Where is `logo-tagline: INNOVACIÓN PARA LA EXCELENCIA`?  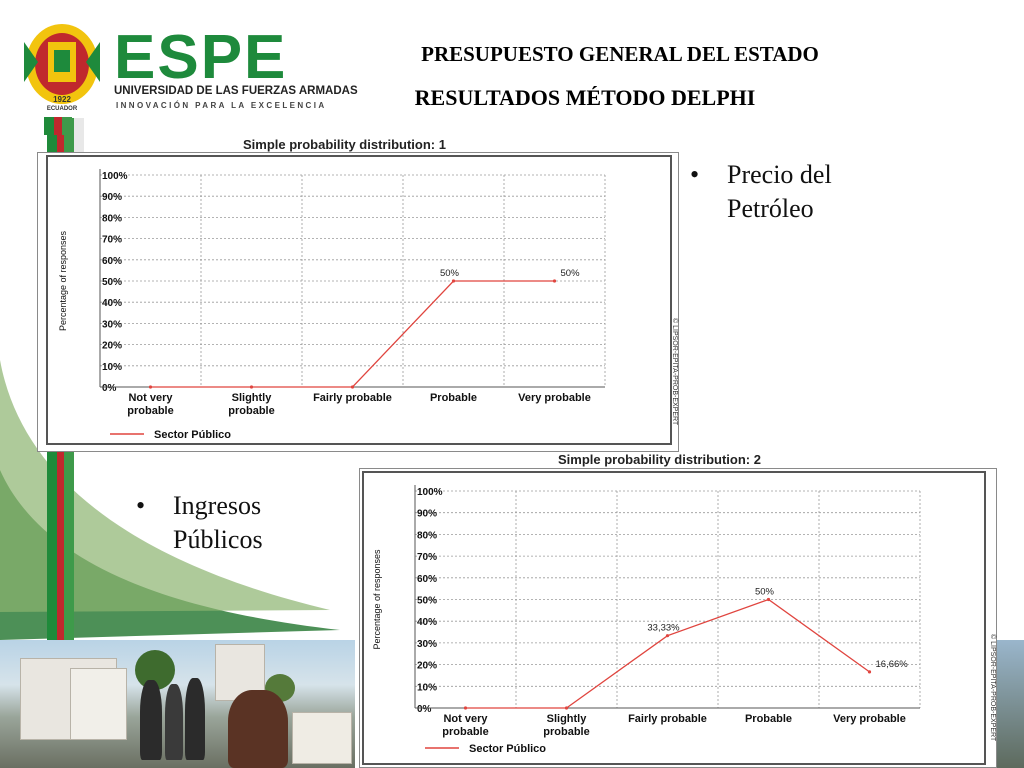 logo-tagline: INNOVACIÓN PARA LA EXCELENCIA is located at coordinates (221, 105).